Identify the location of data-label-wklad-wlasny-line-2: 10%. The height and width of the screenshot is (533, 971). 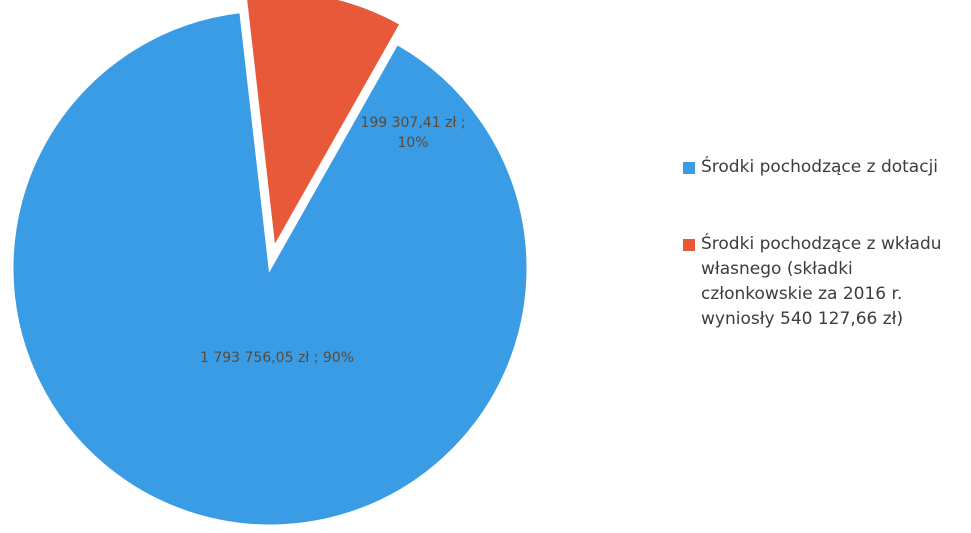
(412, 143).